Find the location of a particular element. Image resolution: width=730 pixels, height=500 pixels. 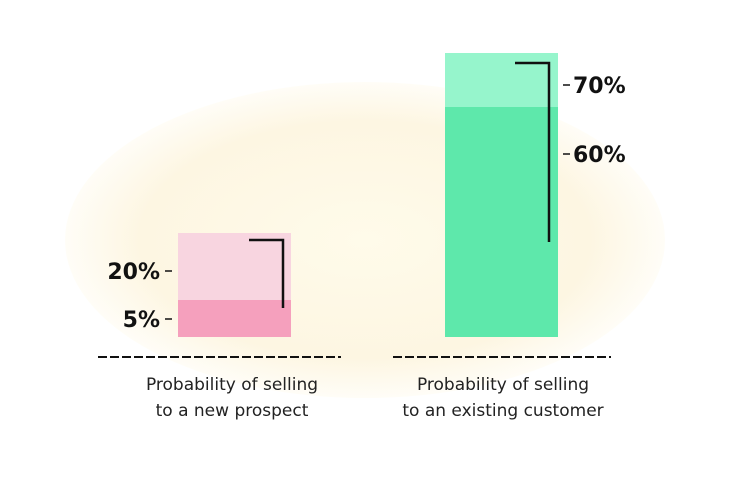

range-low-label: 60% is located at coordinates (599, 155).